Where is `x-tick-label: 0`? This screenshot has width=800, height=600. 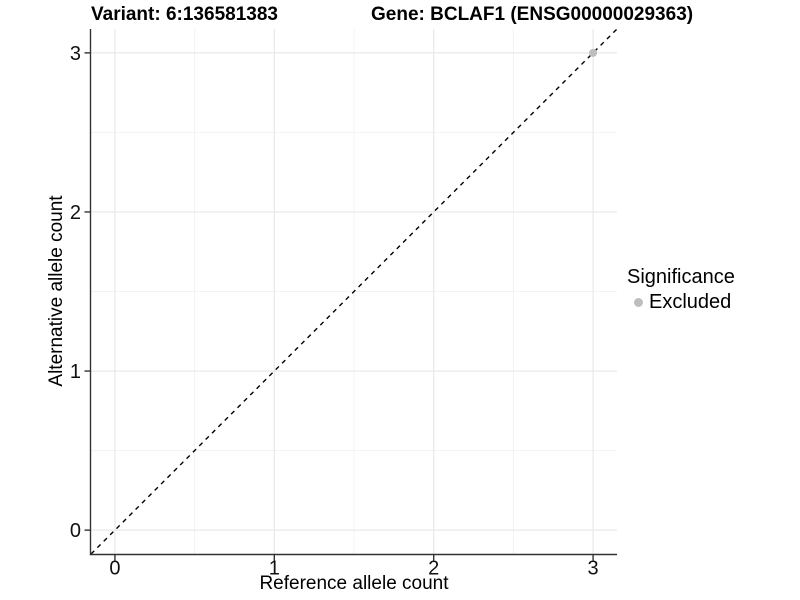
x-tick-label: 0 is located at coordinates (114, 569).